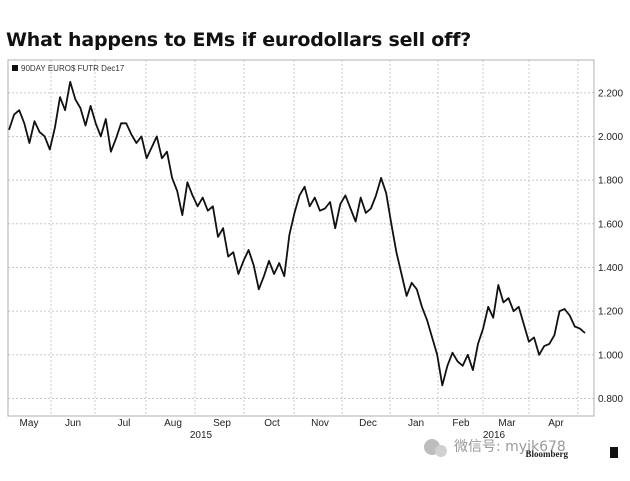 The width and height of the screenshot is (630, 481). Describe the element at coordinates (610, 181) in the screenshot. I see `y-tick-label: 1.800` at that location.